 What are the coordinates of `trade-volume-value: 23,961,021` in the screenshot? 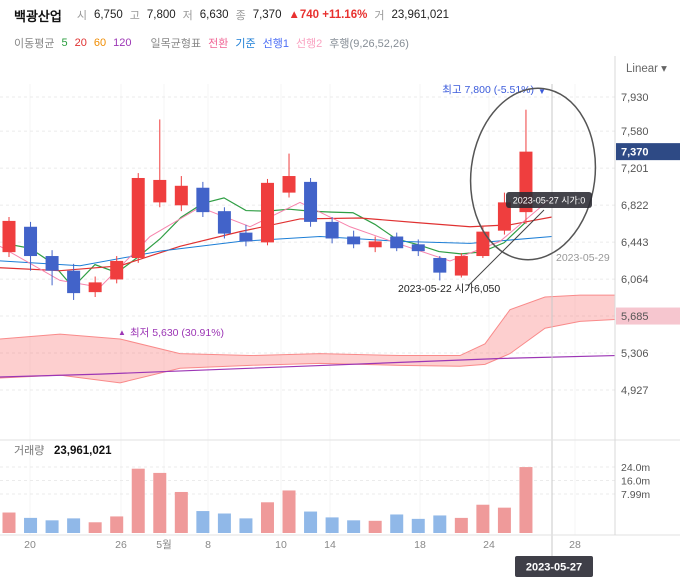 It's located at (420, 15).